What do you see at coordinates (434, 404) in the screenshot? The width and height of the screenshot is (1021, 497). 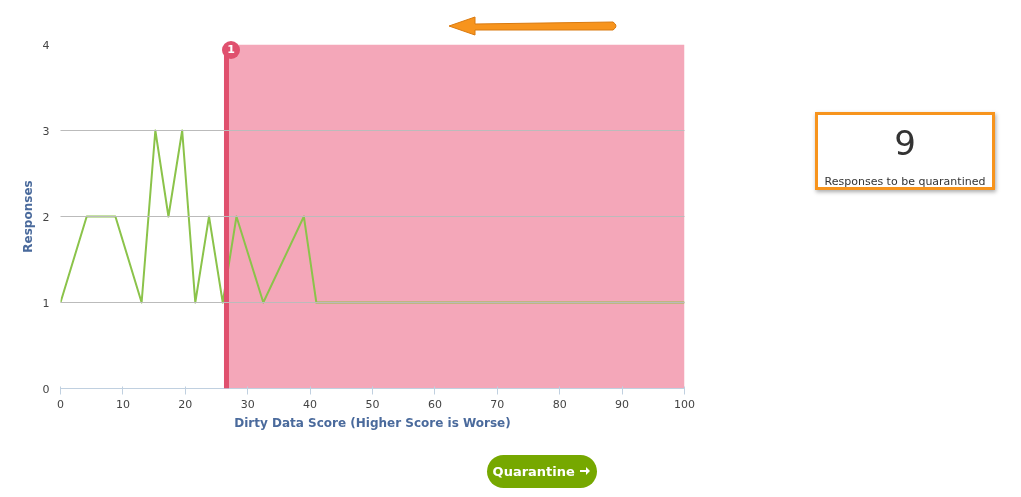 I see `x-tick-label: 60` at bounding box center [434, 404].